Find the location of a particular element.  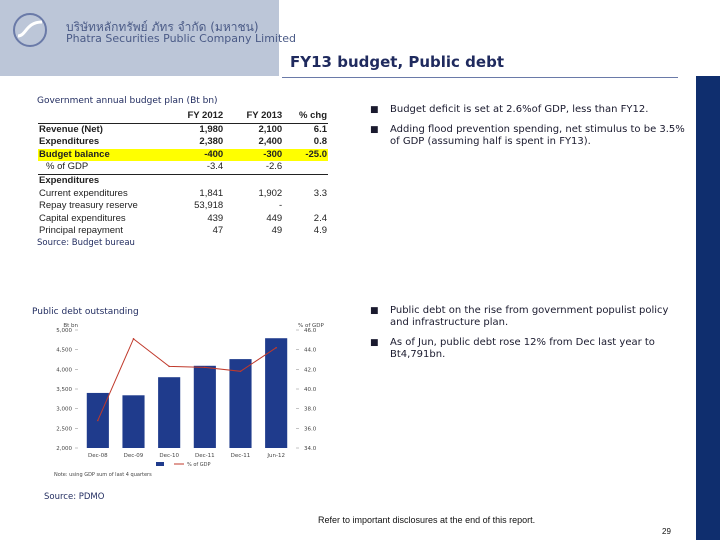

table-row: Current expenditures 1,841 1,902 3.3 is located at coordinates (183, 194).